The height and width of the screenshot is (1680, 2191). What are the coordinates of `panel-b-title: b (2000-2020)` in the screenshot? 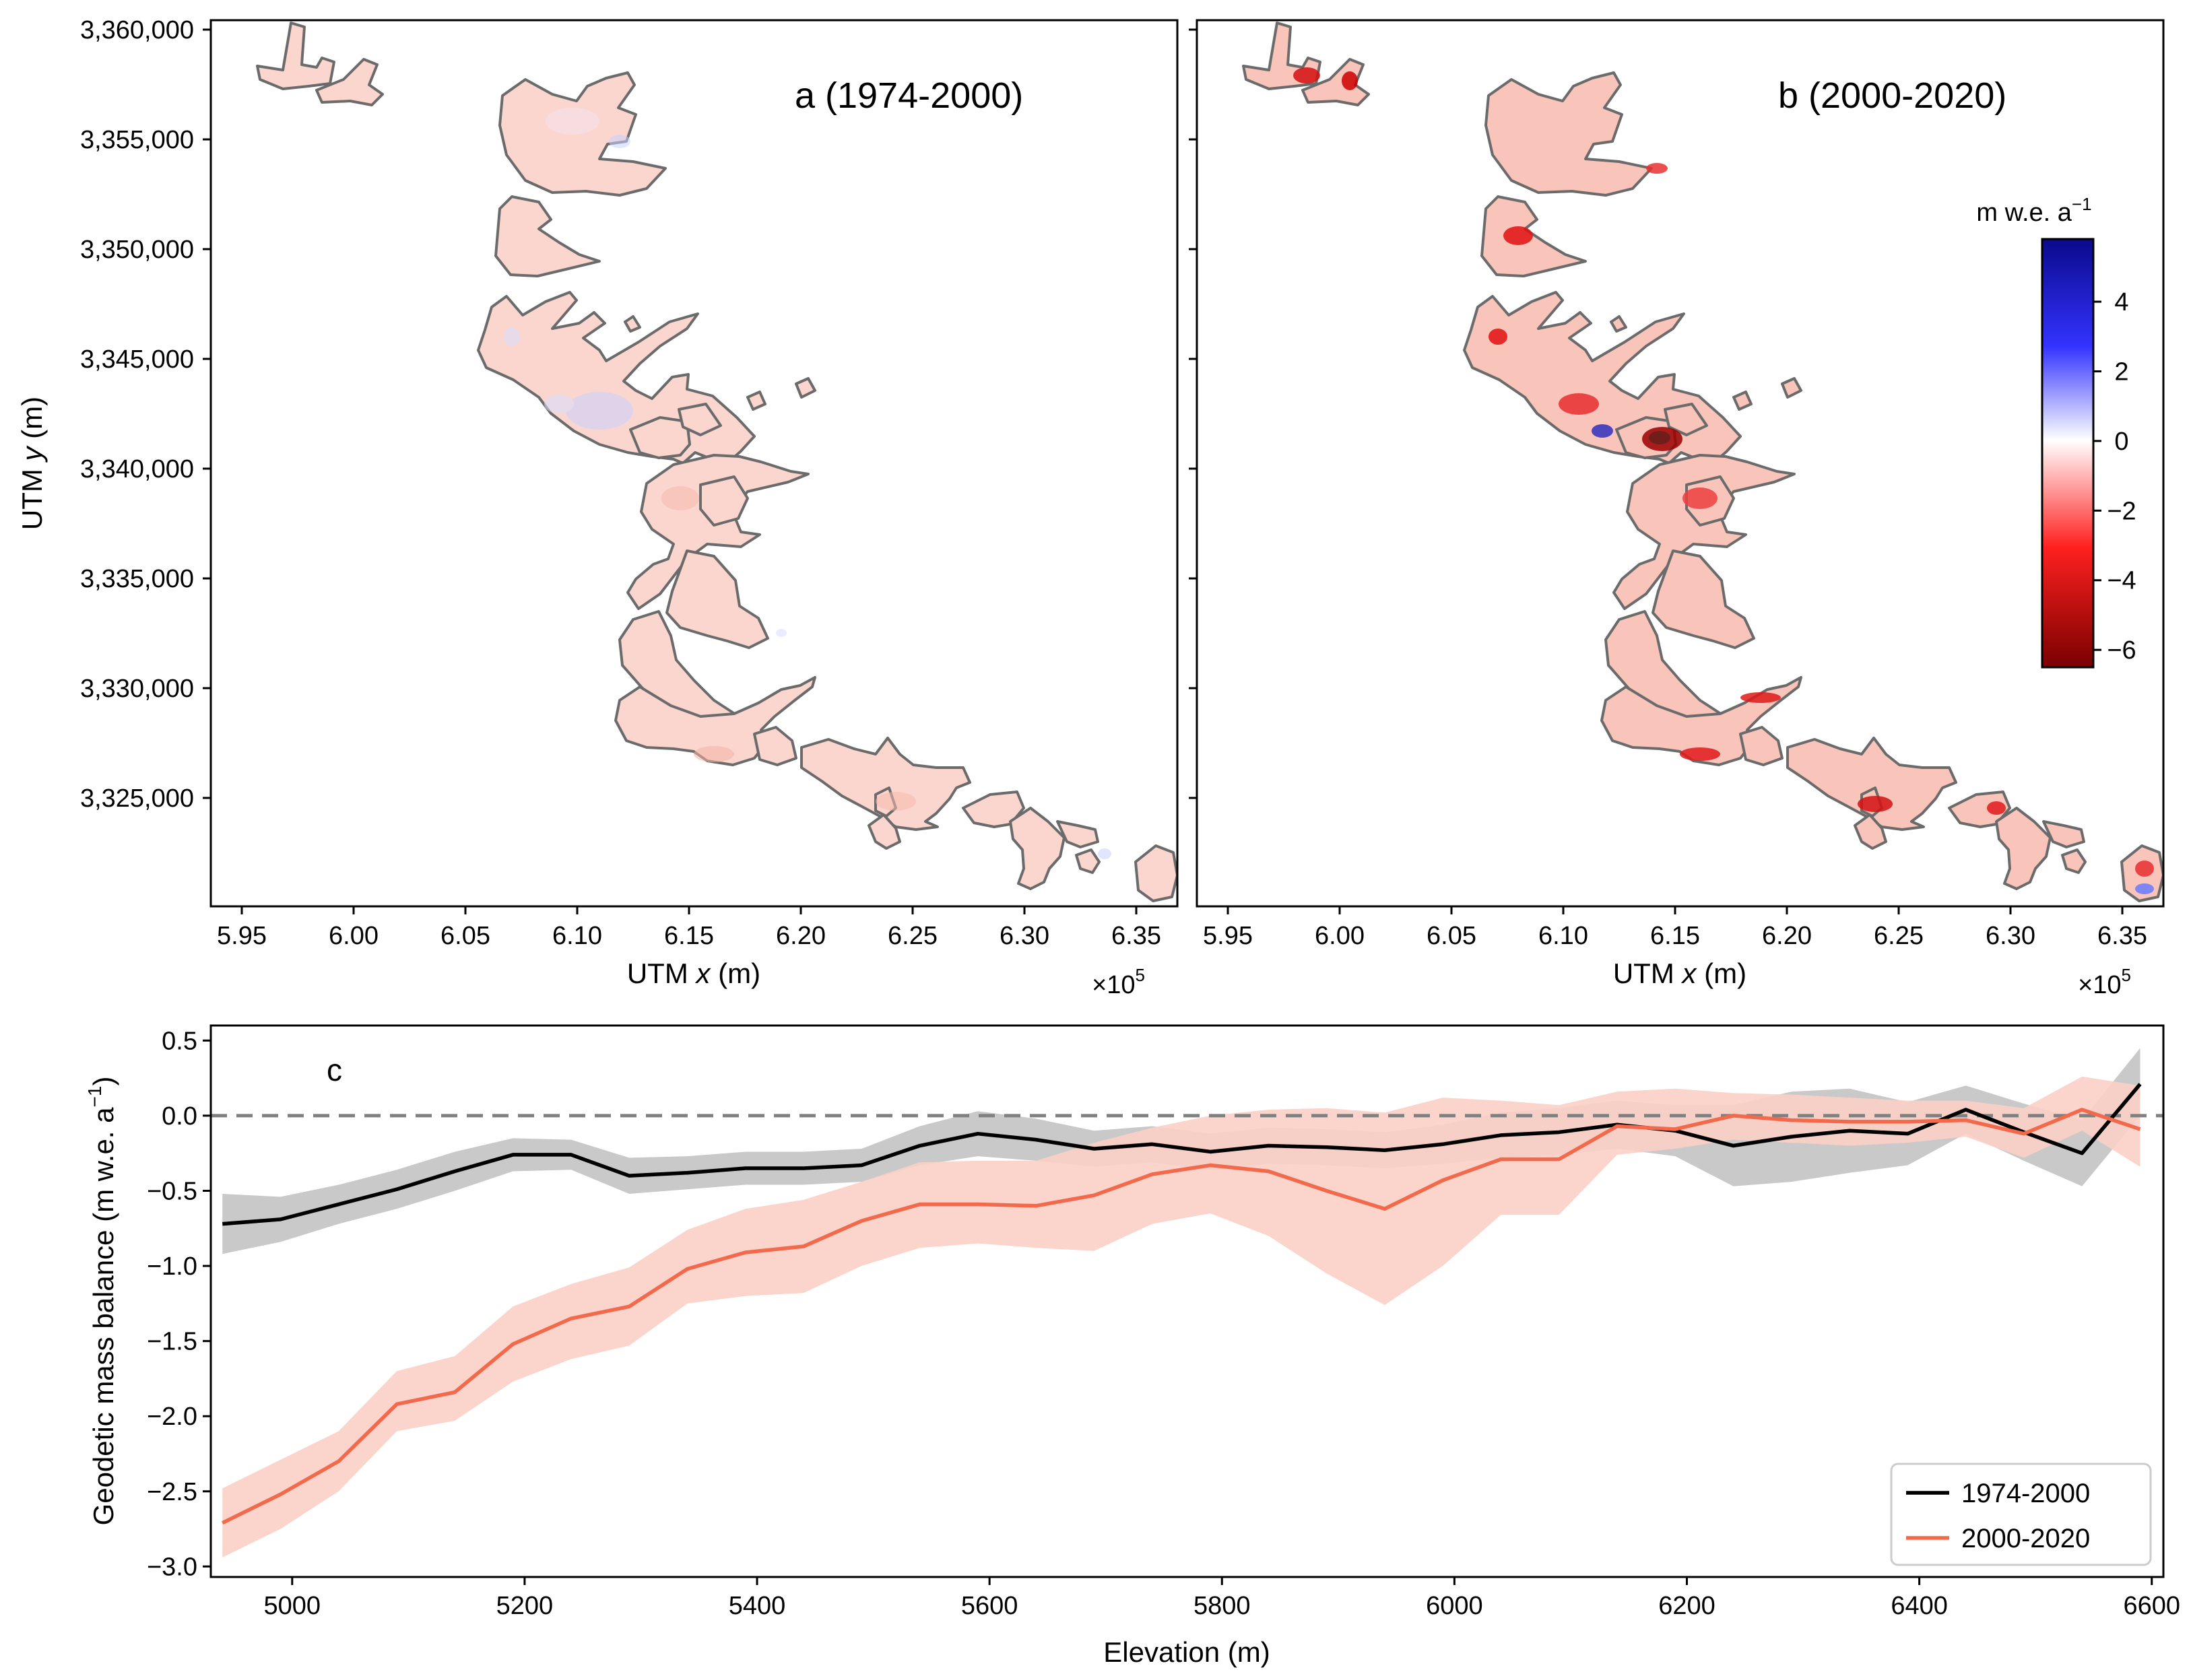 It's located at (1892, 96).